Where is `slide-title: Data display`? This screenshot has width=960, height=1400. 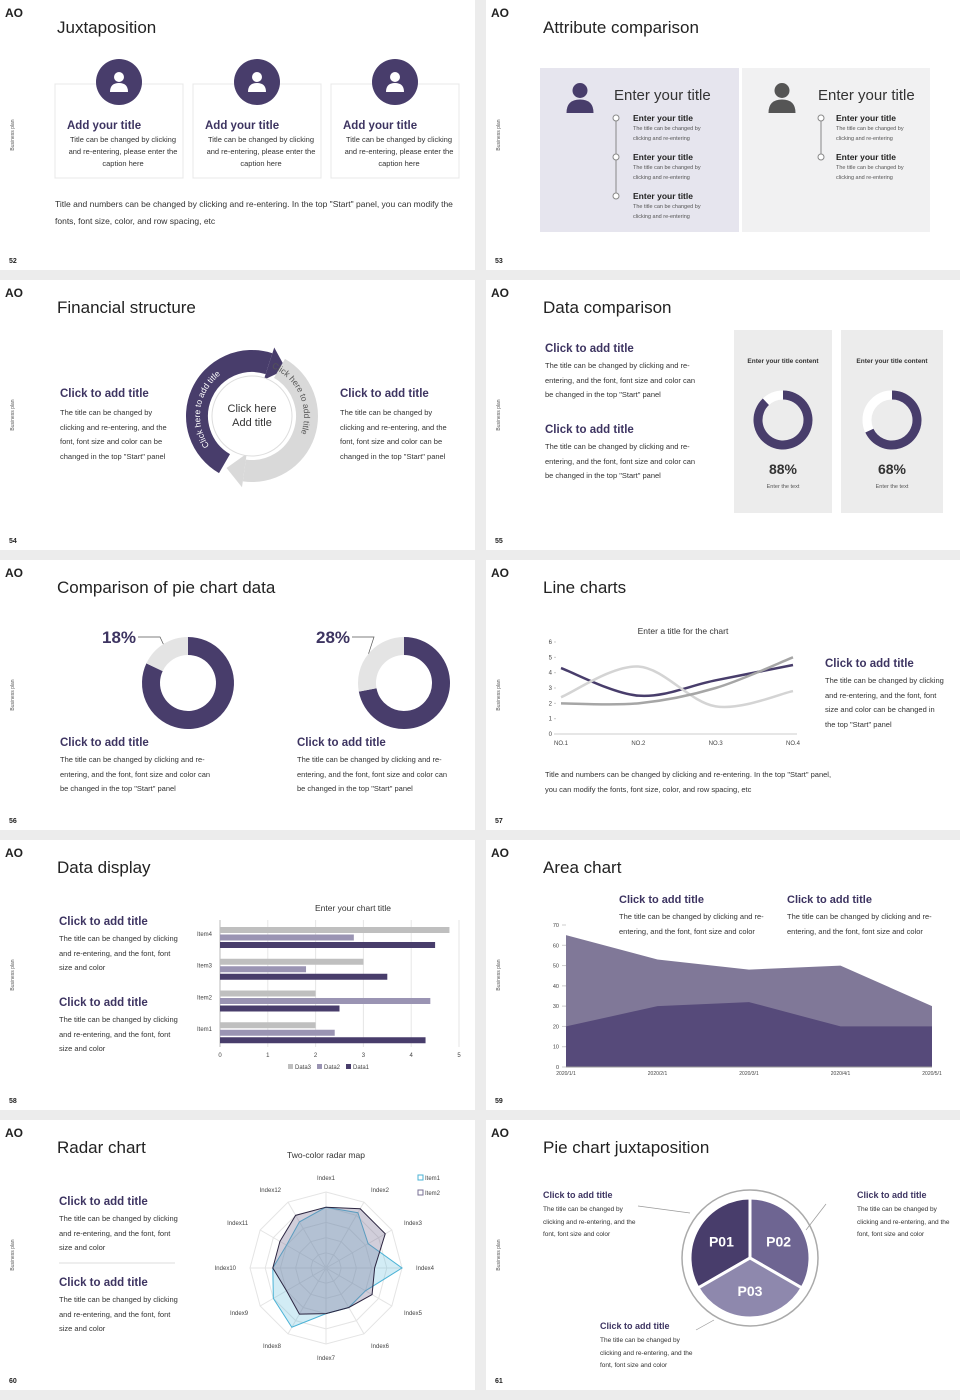
slide-title: Data display is located at coordinates (104, 867).